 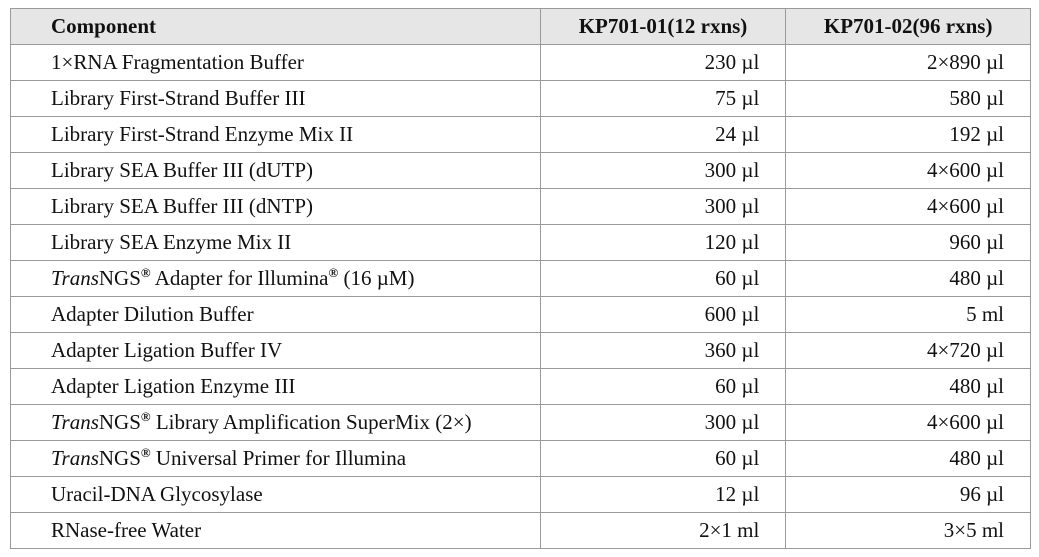 I want to click on component-cell: TransNGS® Universal Primer for Illumina, so click(x=275, y=458).